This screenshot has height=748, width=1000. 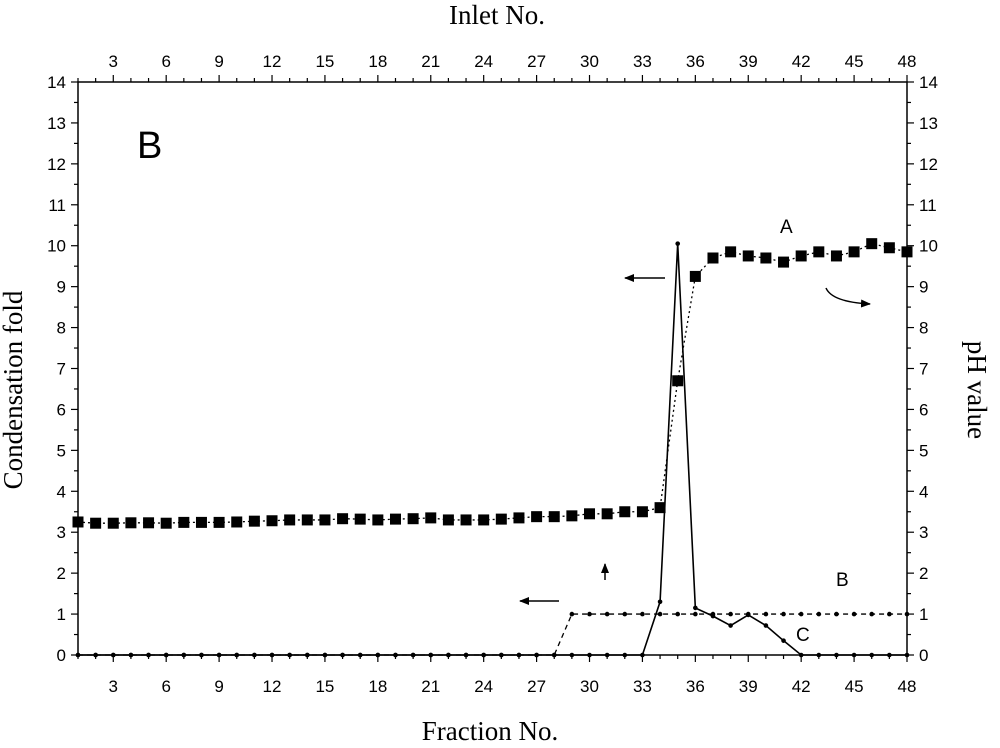 I want to click on x2-tick-label: 39, so click(x=748, y=61).